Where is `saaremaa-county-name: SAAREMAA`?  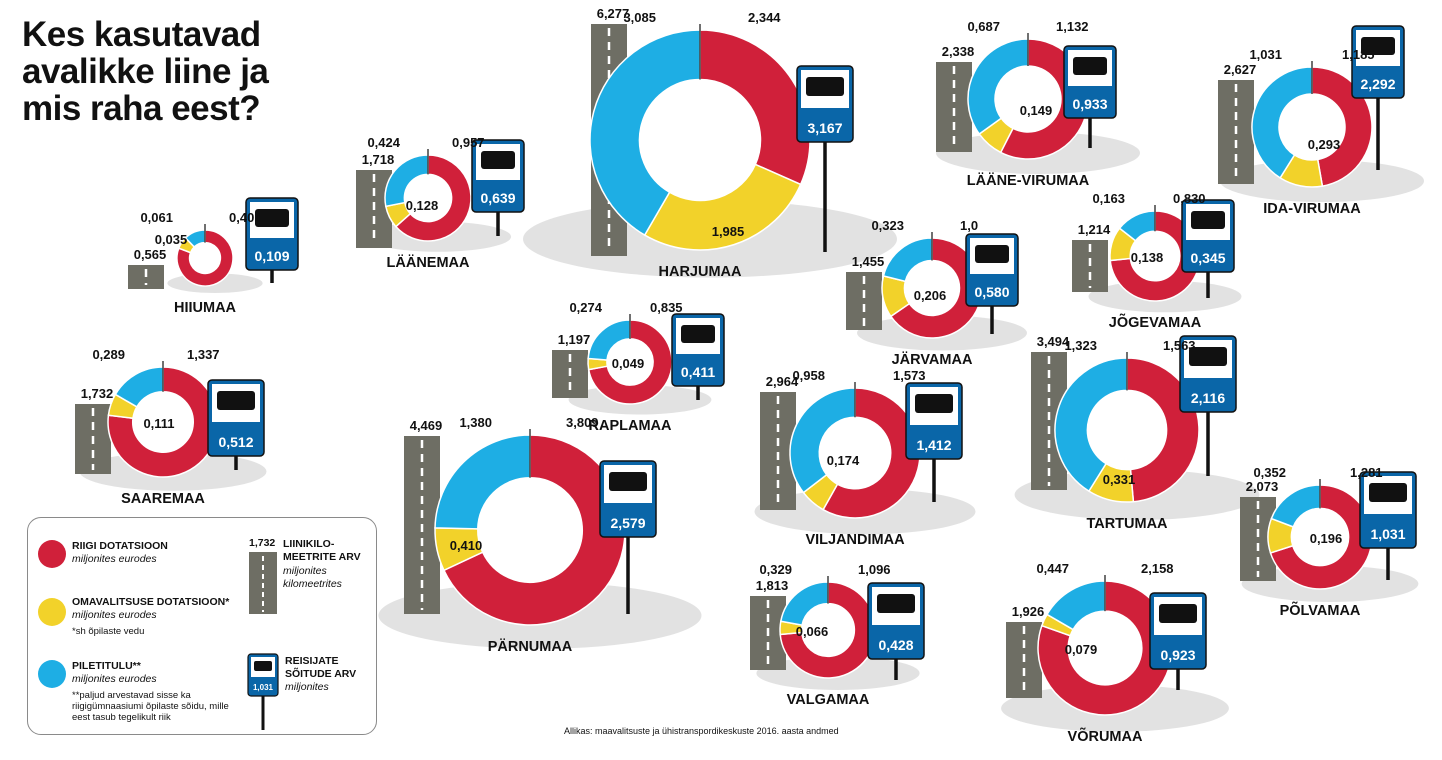 saaremaa-county-name: SAAREMAA is located at coordinates (163, 499).